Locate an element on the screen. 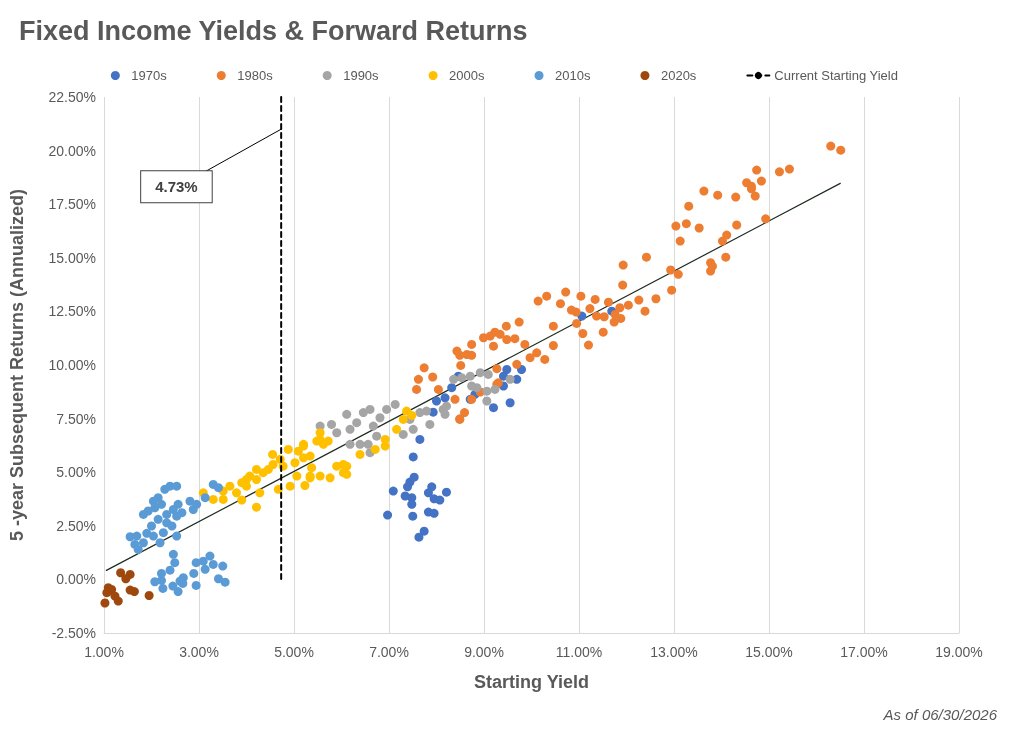 The image size is (1009, 736). annotation: 4.73% is located at coordinates (176, 187).